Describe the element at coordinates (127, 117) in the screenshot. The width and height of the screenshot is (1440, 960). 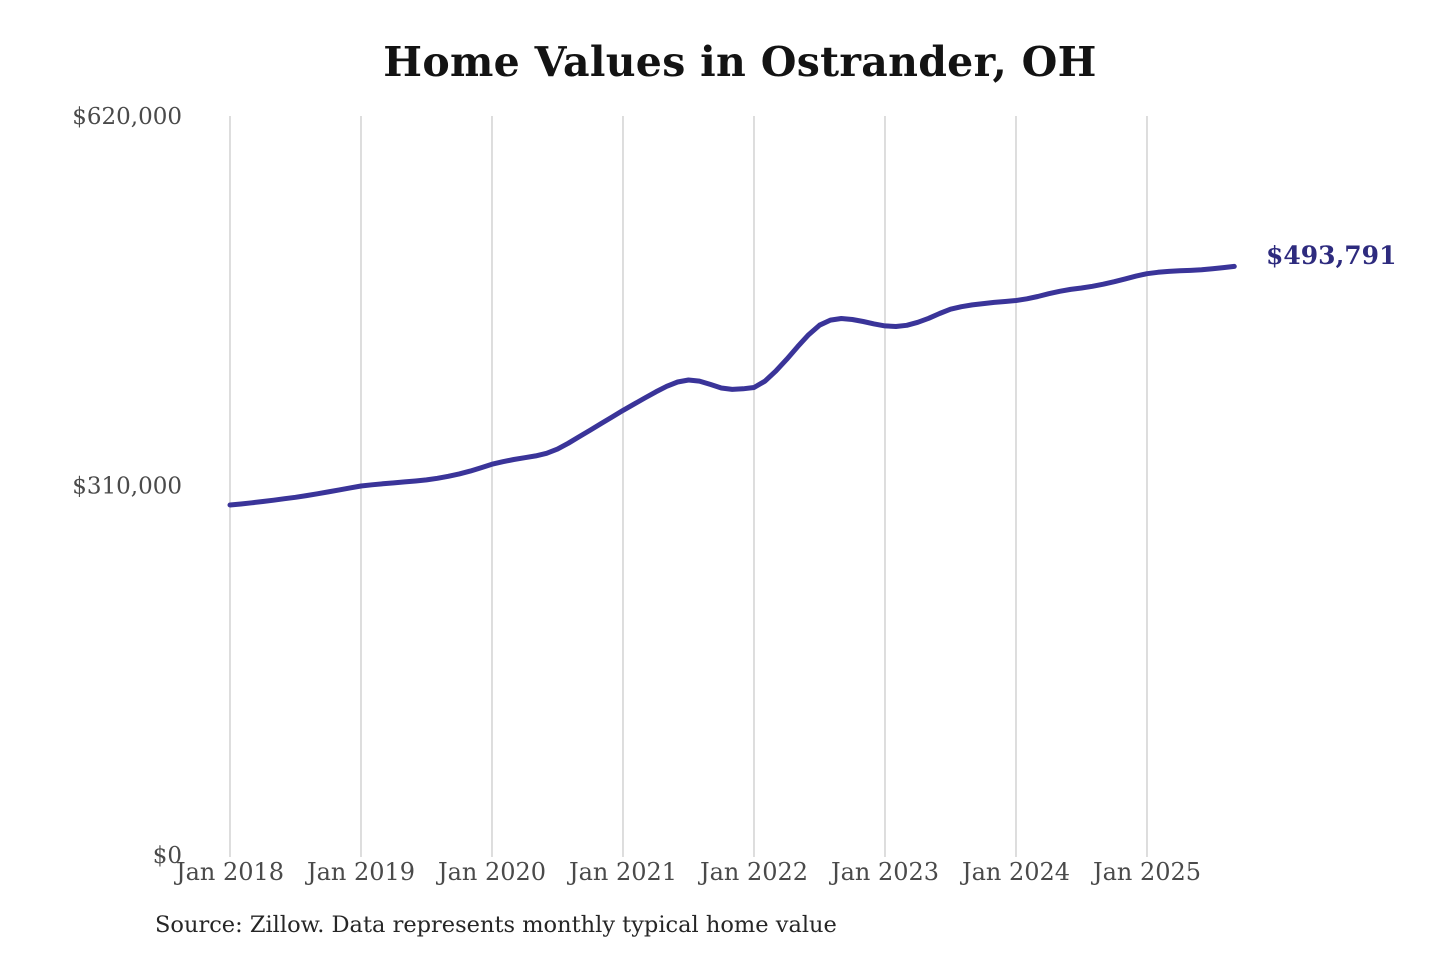
I see `y-tick-label: $620,000` at that location.